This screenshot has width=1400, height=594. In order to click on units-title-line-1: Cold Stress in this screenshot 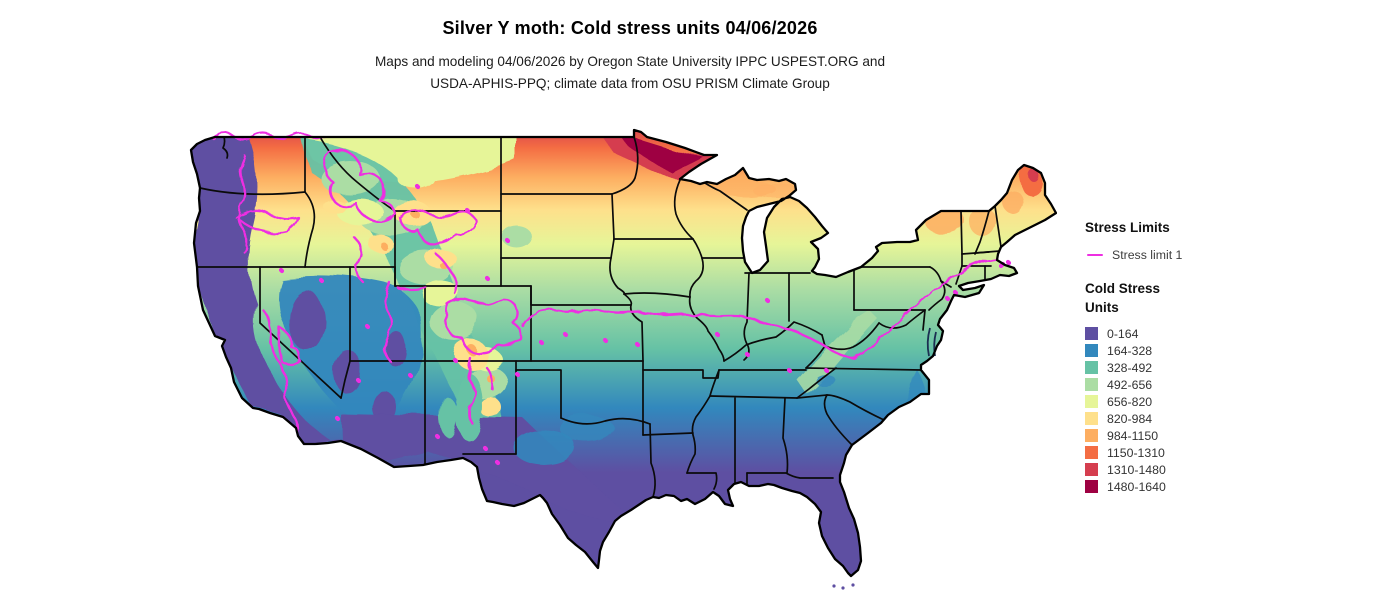, I will do `click(1123, 288)`.